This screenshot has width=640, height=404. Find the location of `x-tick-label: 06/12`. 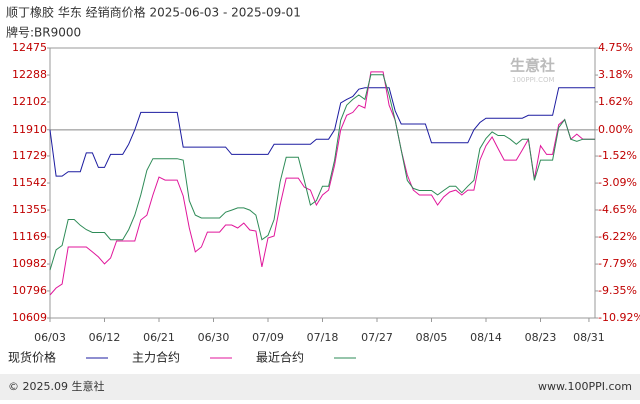

x-tick-label: 06/12 is located at coordinates (105, 337).